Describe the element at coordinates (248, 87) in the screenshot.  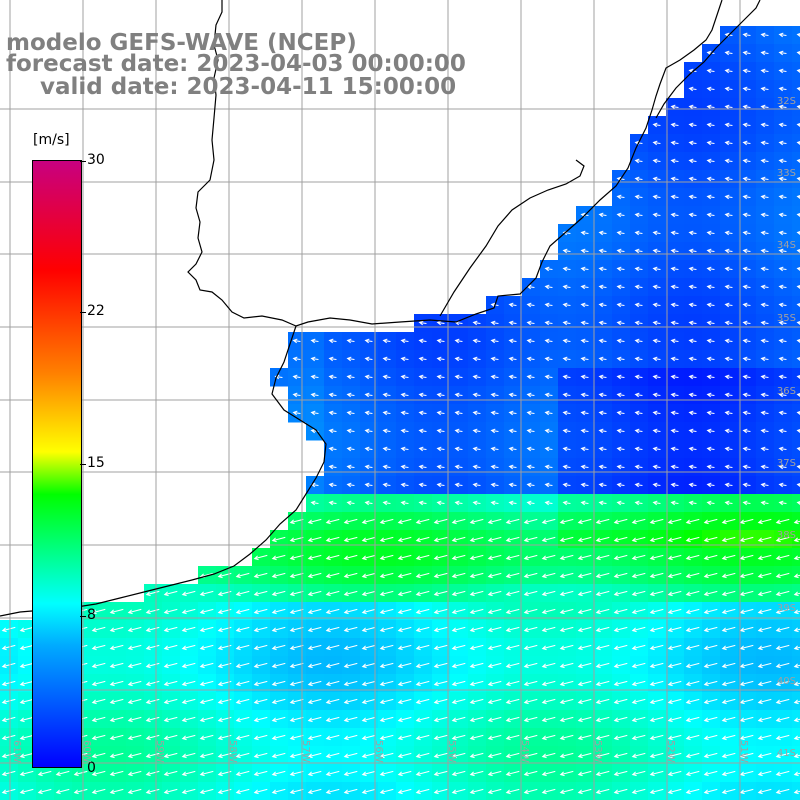
I see `valid-date: valid date: 2023-04-11 15:00:00` at that location.